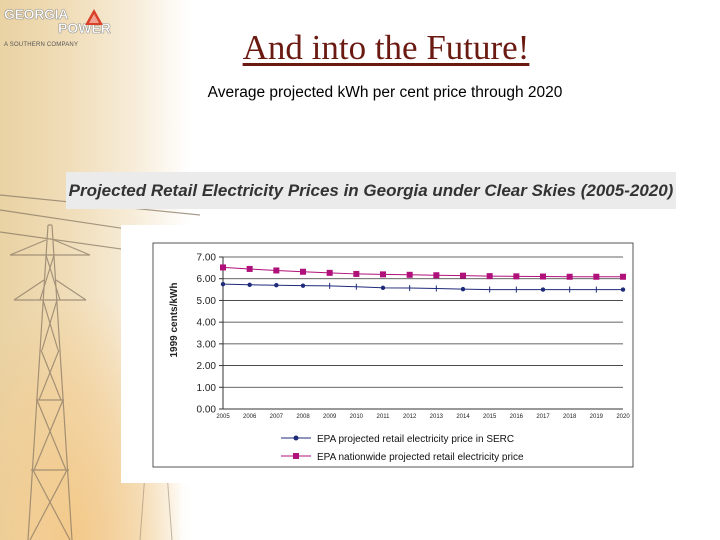  What do you see at coordinates (597, 417) in the screenshot?
I see `x-tick-label: 2019` at bounding box center [597, 417].